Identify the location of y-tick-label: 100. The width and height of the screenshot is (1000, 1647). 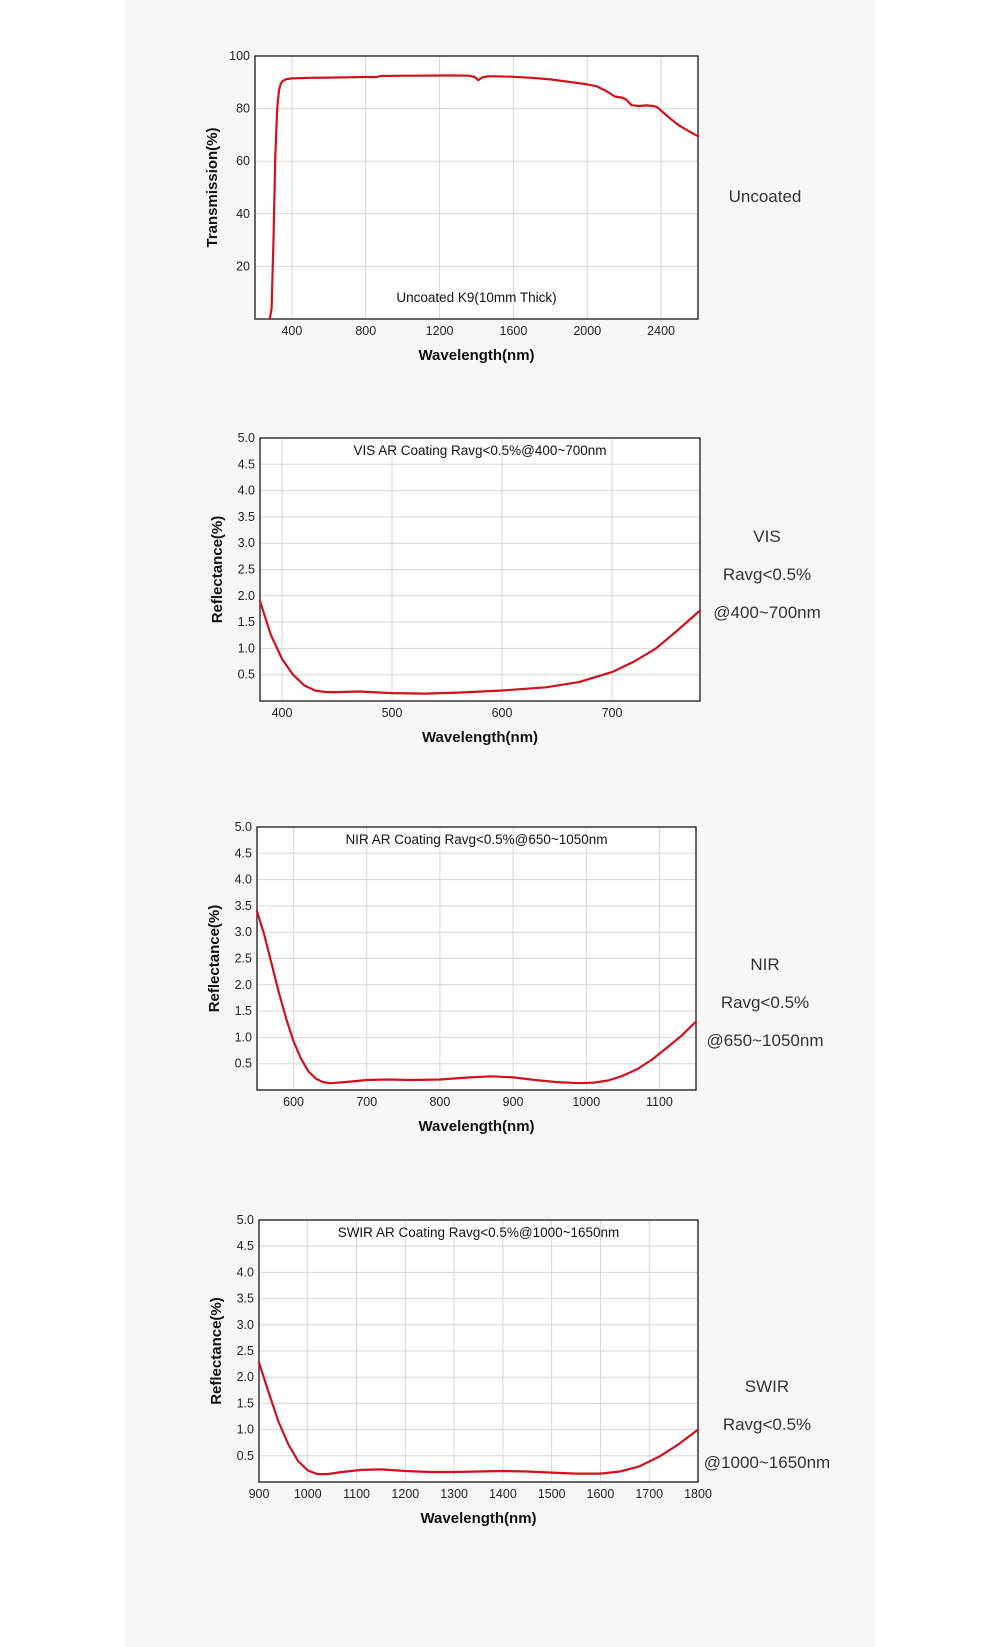
(239, 56).